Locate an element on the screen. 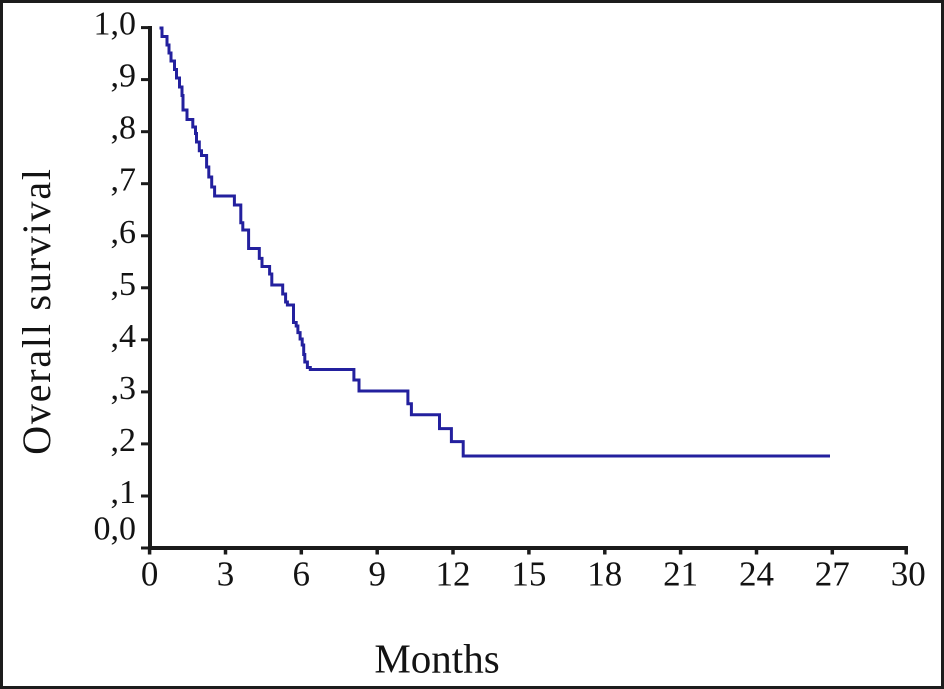  svg-text: 21 is located at coordinates (680, 574).